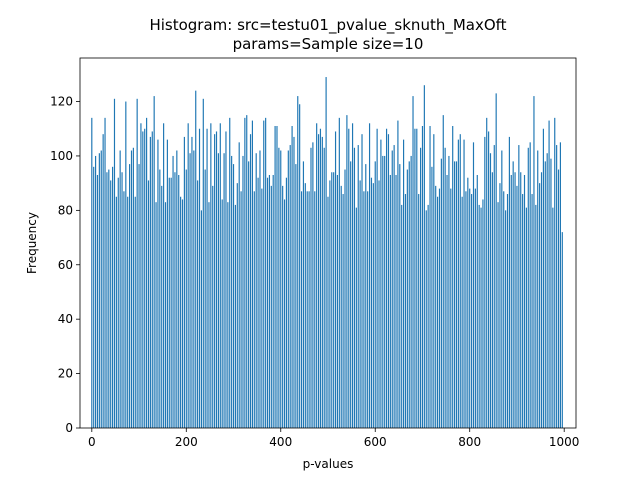  Describe the element at coordinates (65, 319) in the screenshot. I see `y-tick-label: 40` at that location.